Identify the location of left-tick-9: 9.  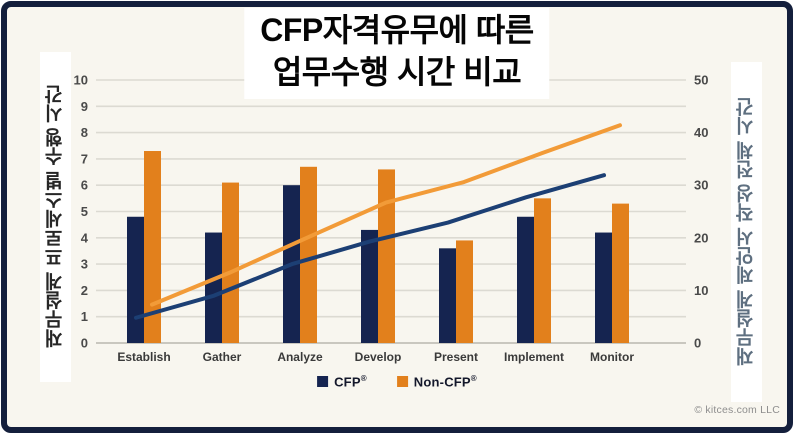
(84, 106).